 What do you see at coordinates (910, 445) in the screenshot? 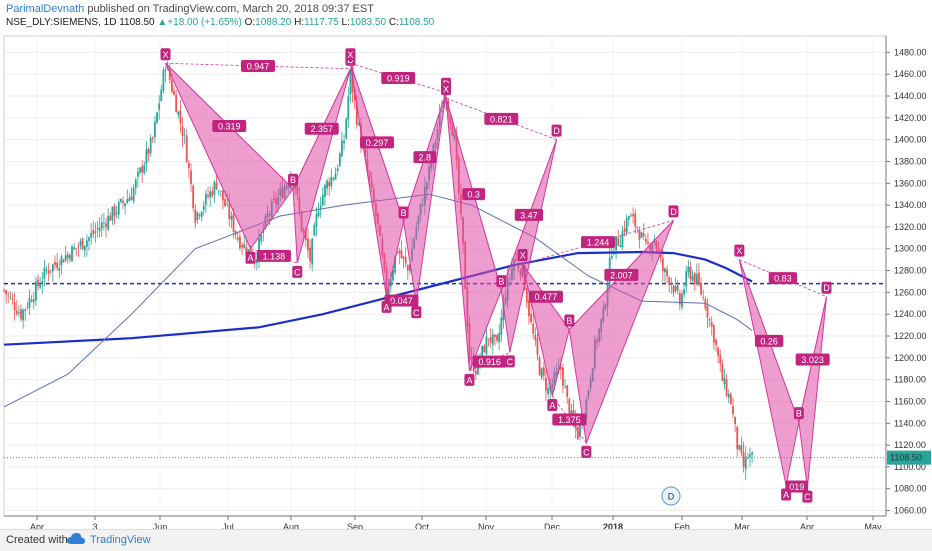
I see `y-tick-label: 1120.00` at bounding box center [910, 445].